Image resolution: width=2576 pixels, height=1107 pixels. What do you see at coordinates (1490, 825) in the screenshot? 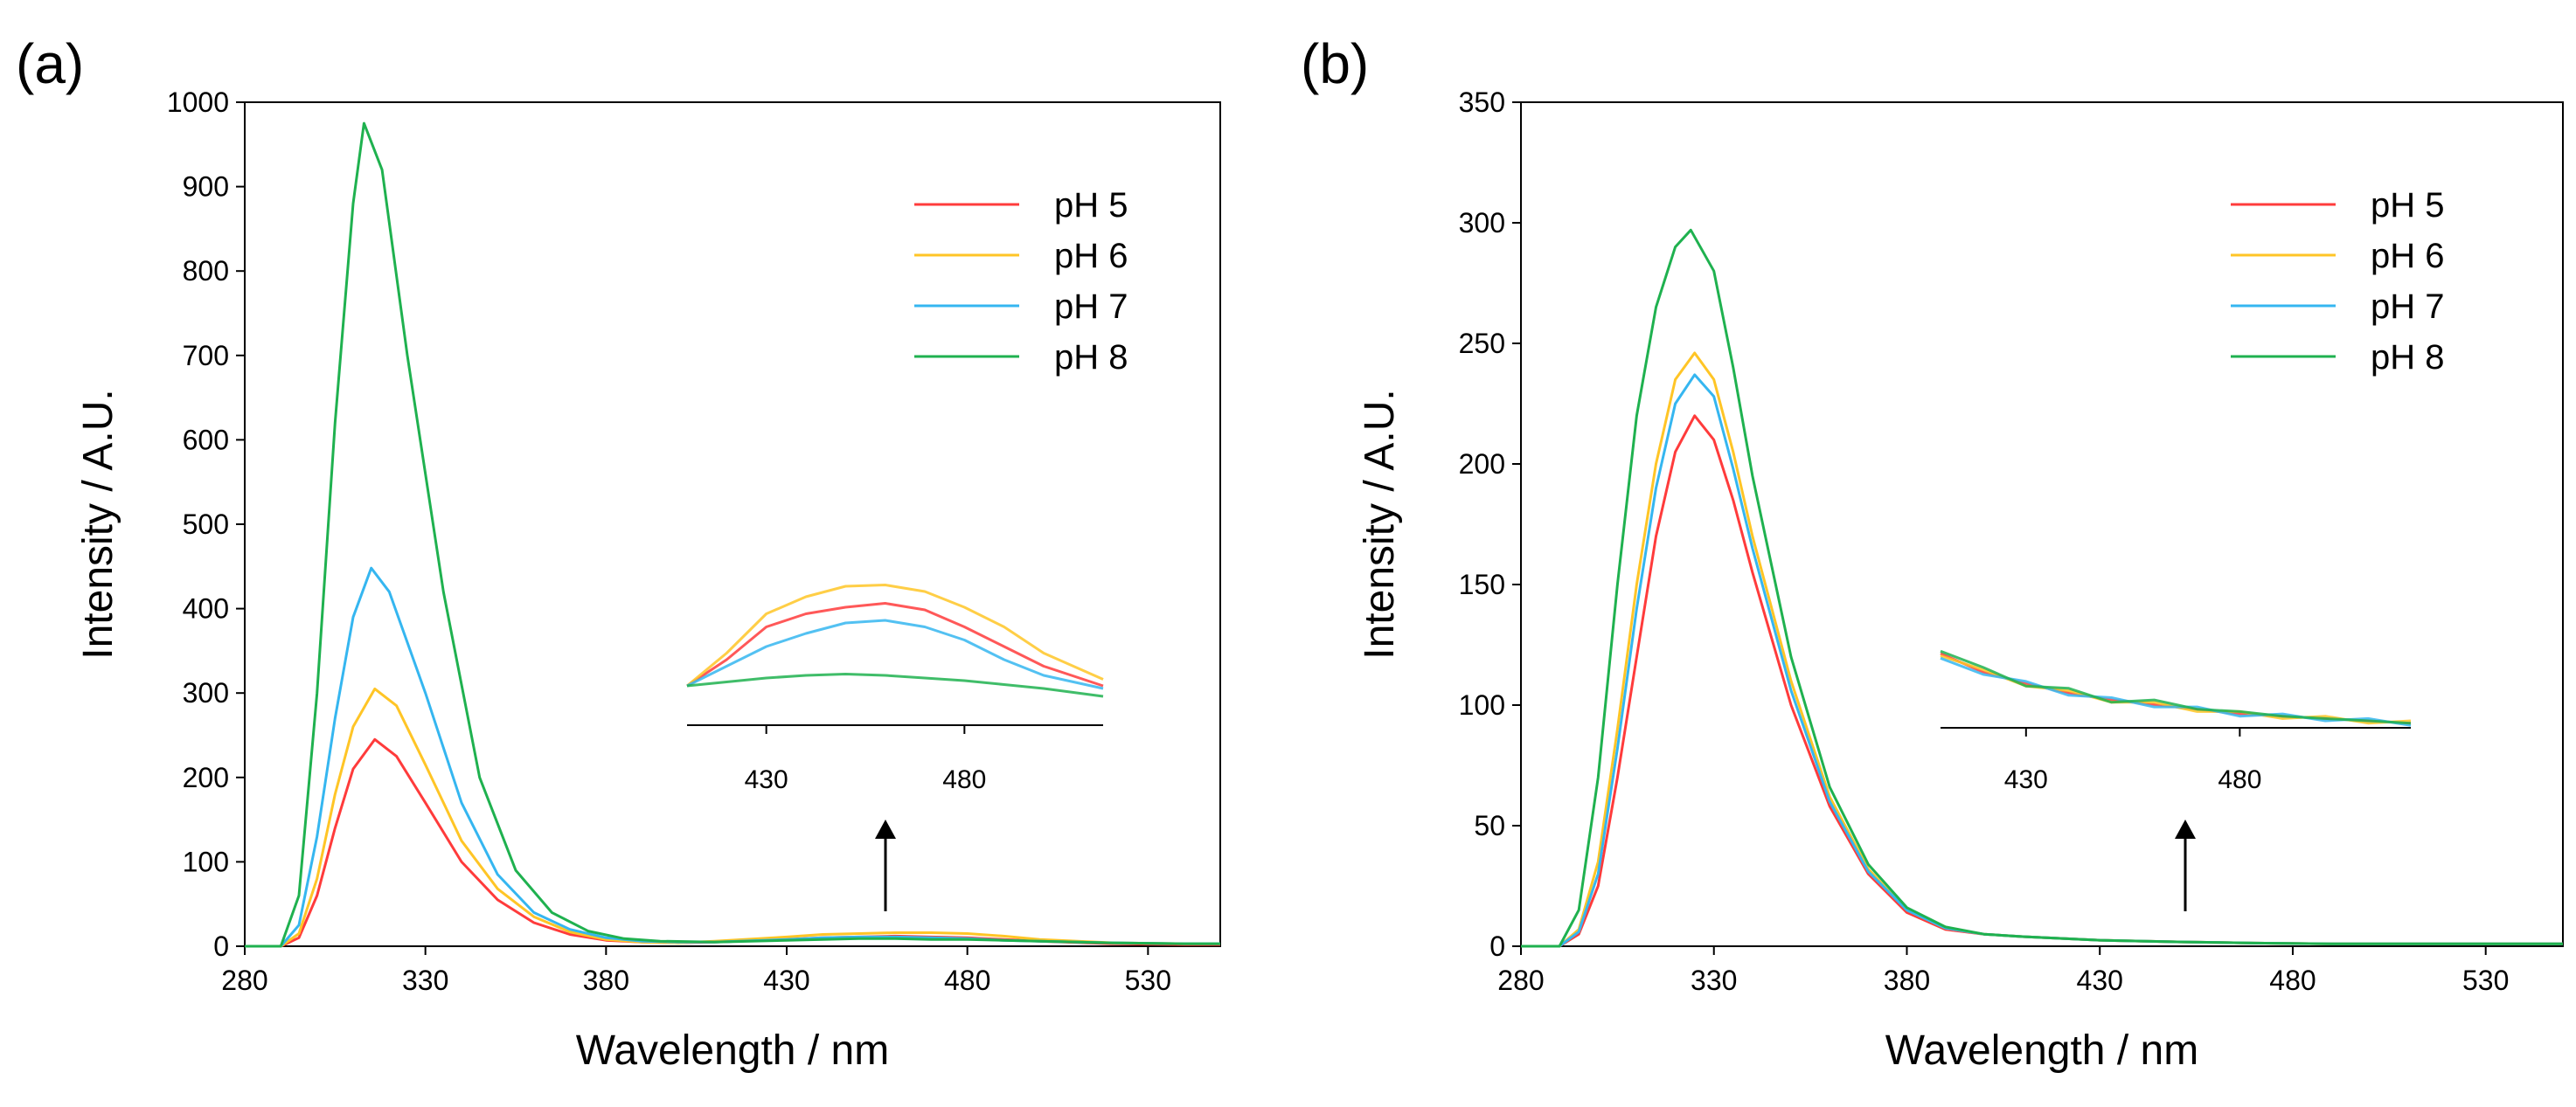
I see `y-tick-label: 50` at bounding box center [1490, 825].